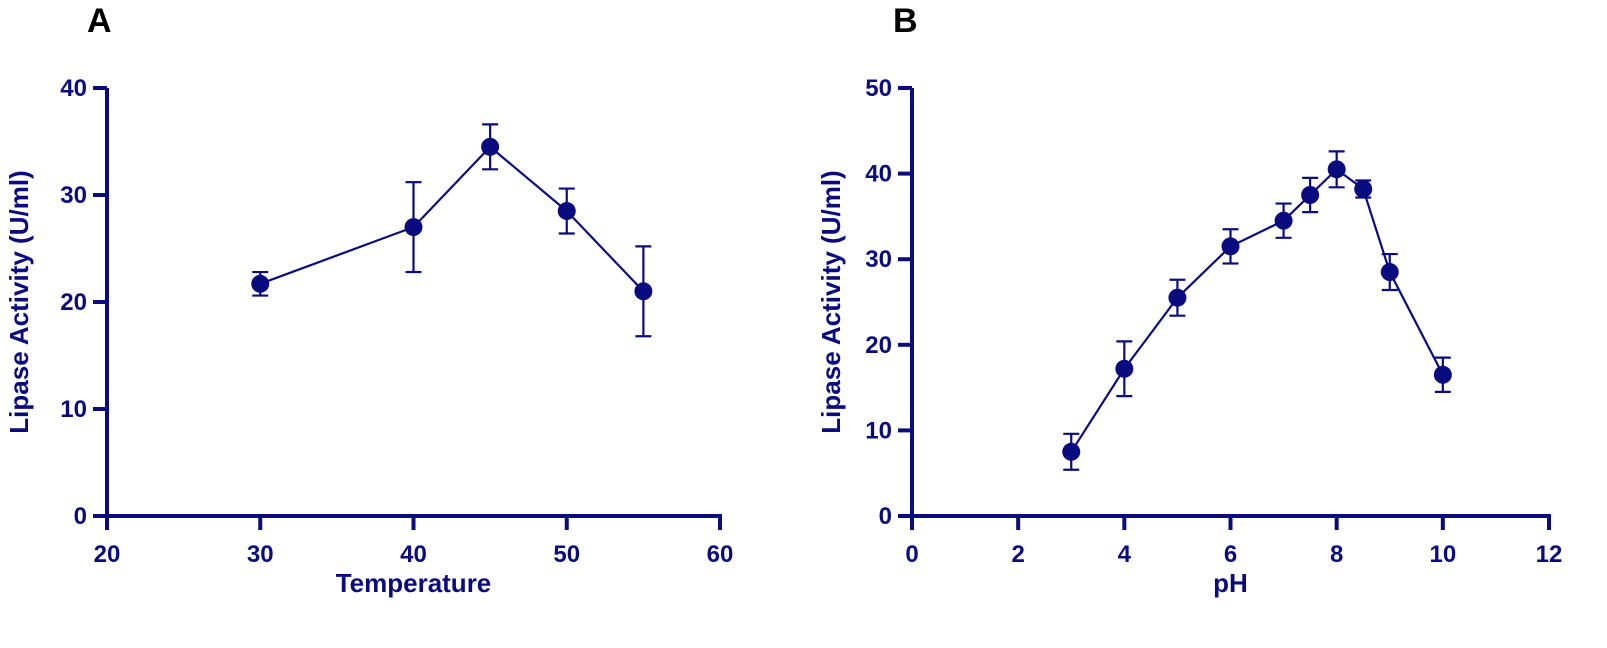  I want to click on x-axis-label: pH, so click(1230, 583).